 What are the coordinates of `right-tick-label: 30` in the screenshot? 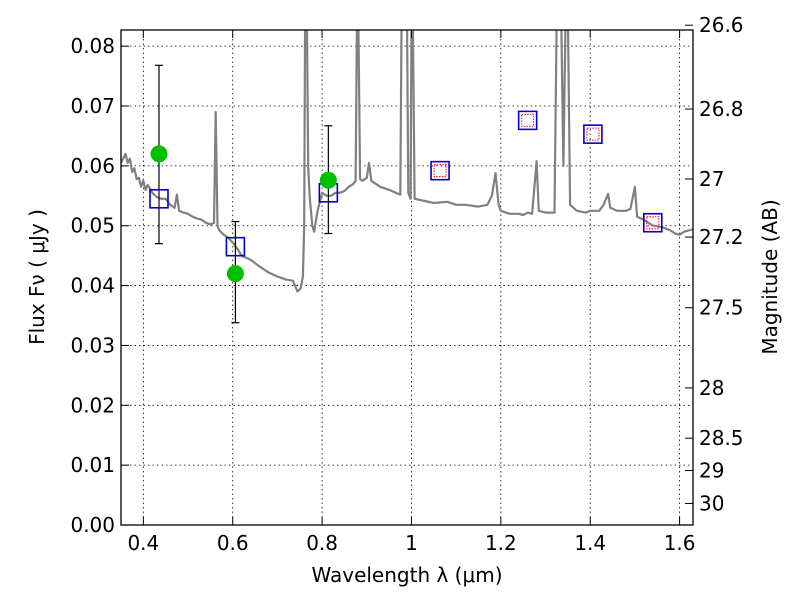 It's located at (711, 503).